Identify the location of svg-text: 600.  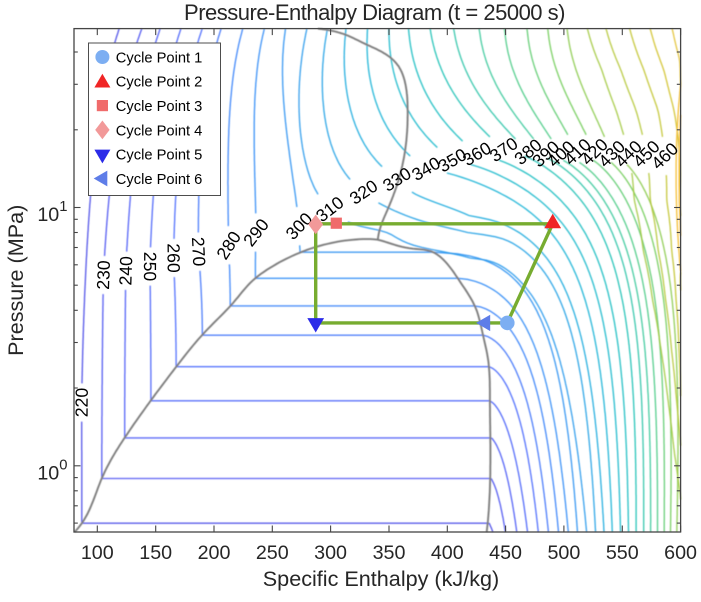
(680, 553).